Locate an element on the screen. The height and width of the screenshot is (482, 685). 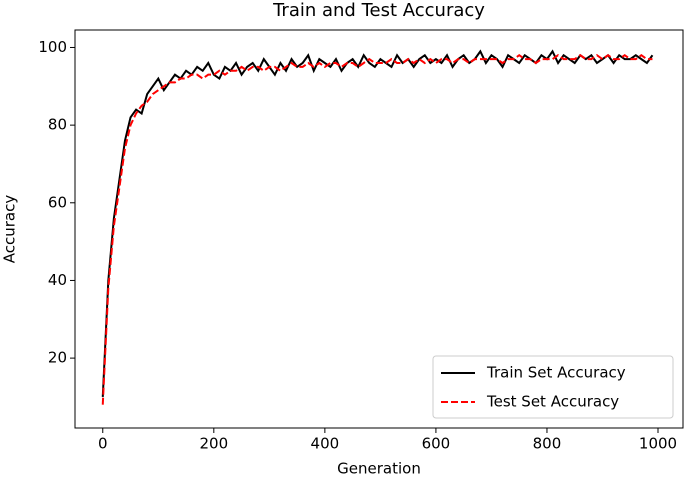
y-tick-label: 100 is located at coordinates (52, 47).